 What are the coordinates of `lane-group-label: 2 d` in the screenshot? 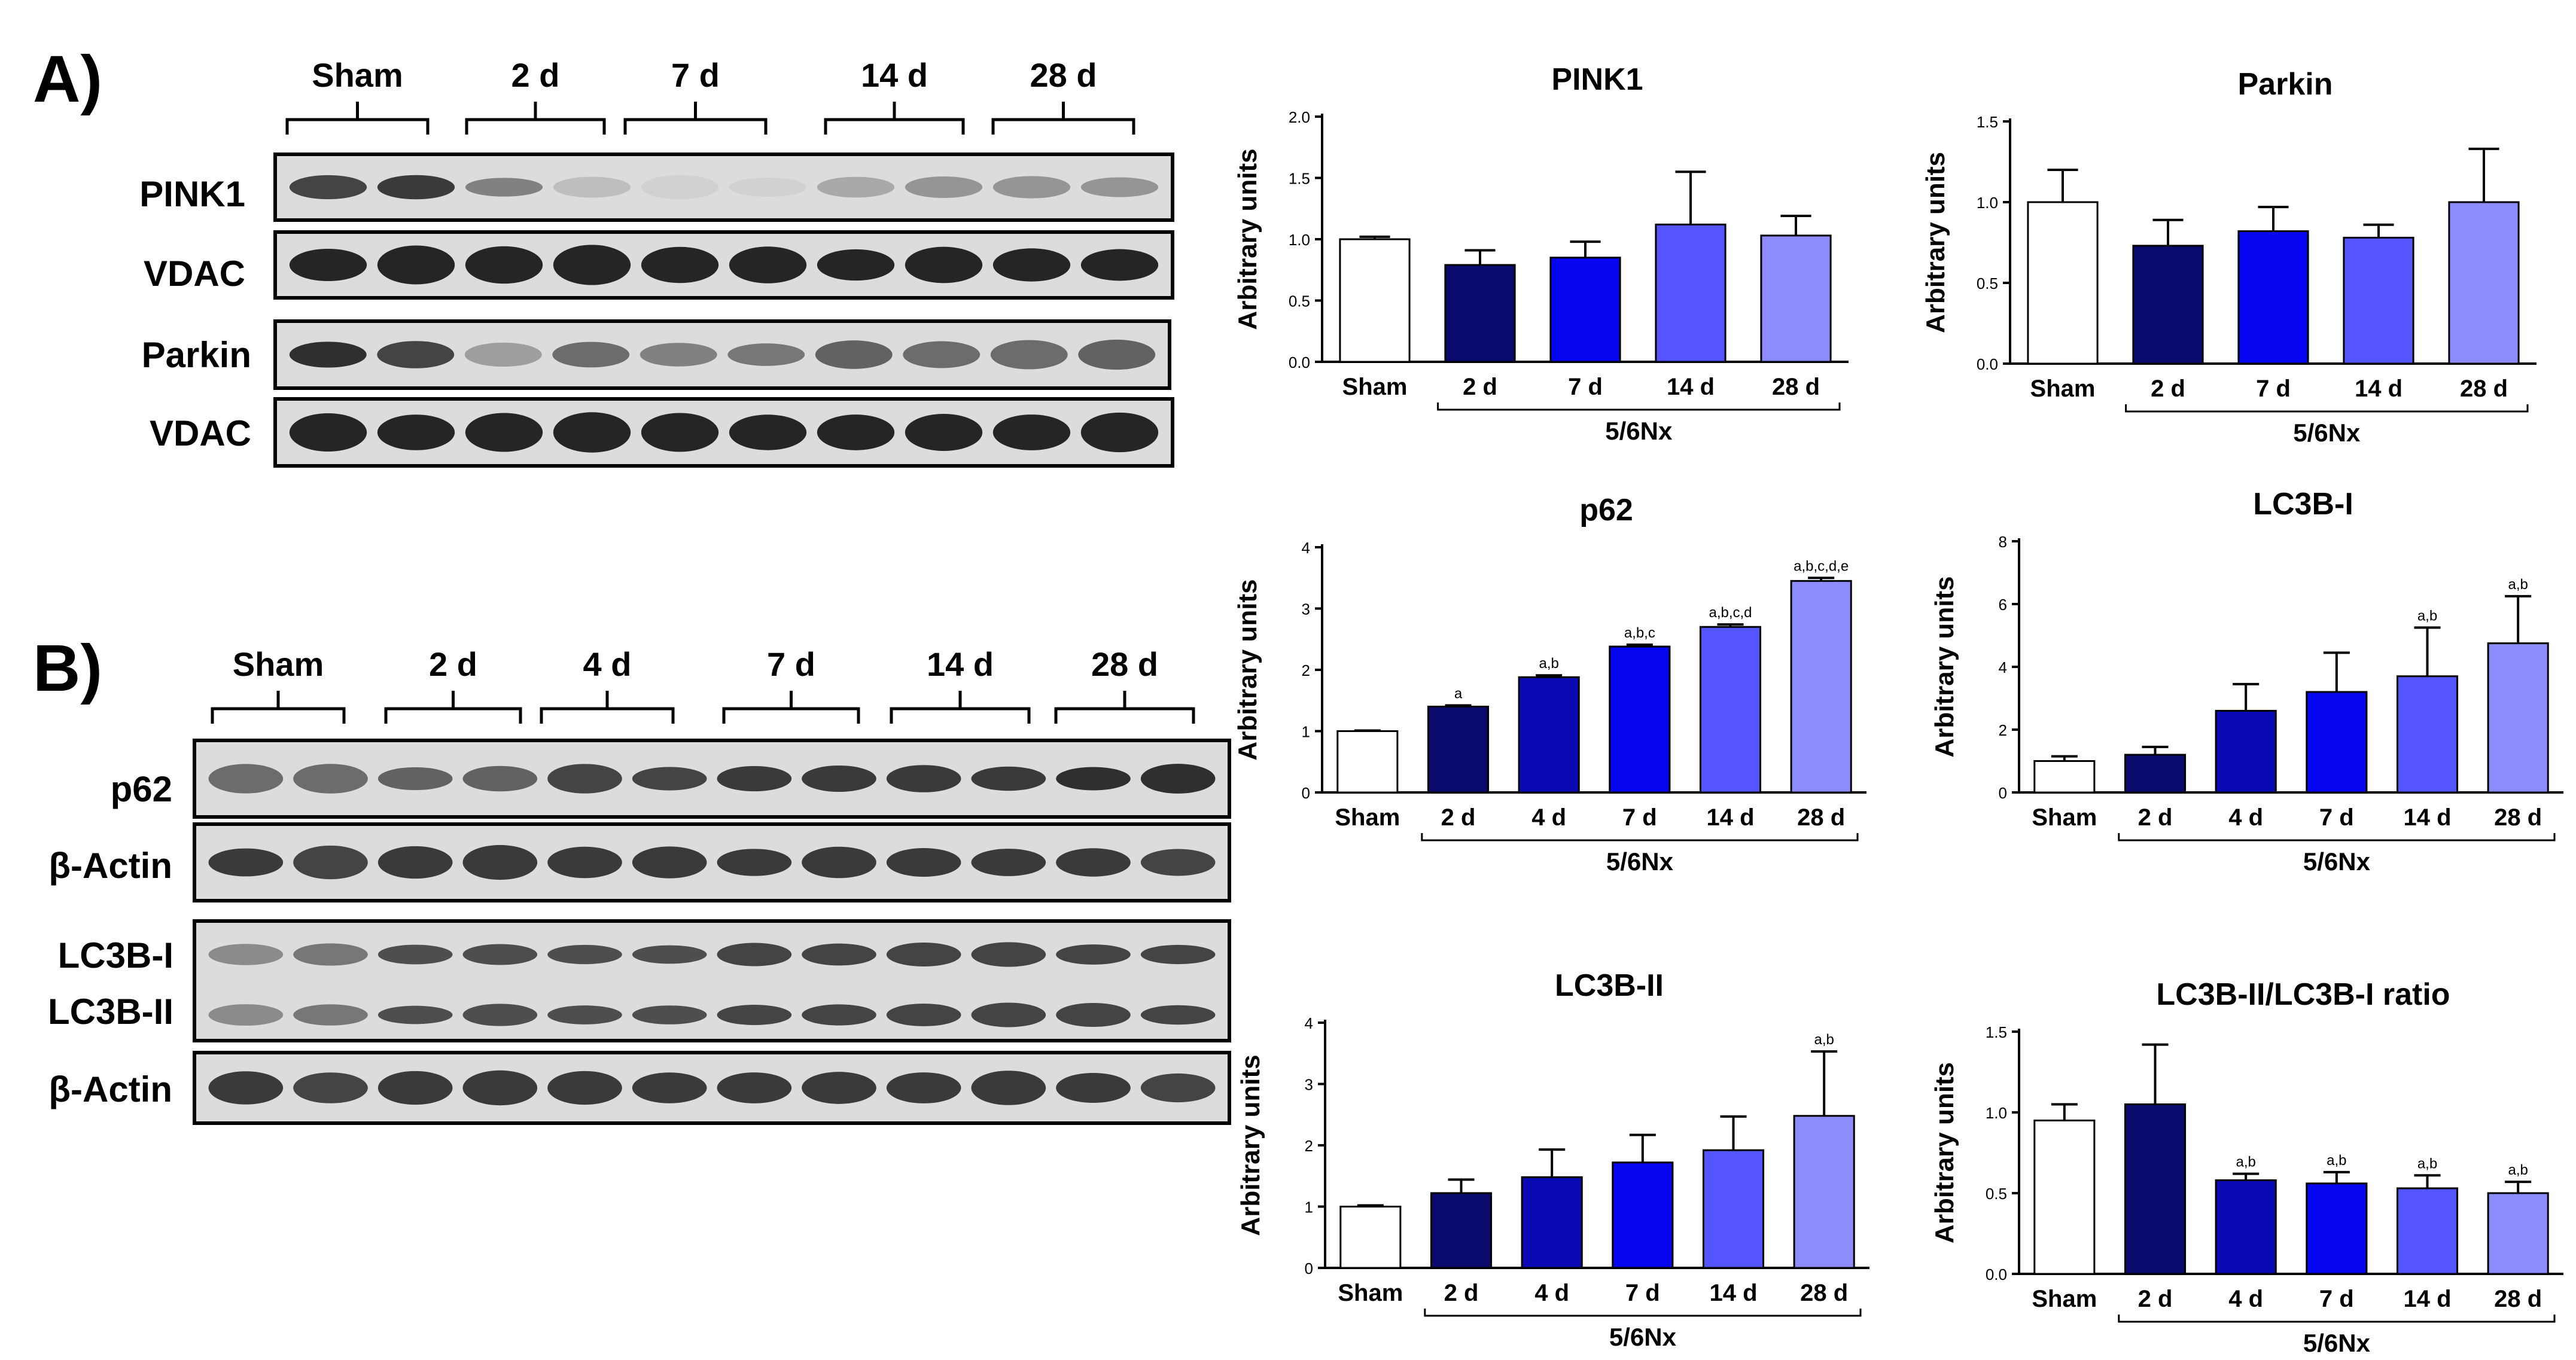 It's located at (535, 75).